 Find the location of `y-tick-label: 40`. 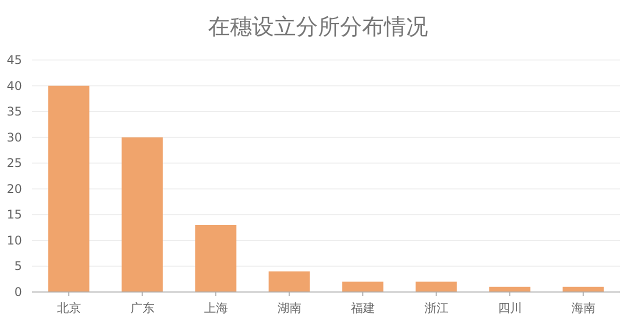

y-tick-label: 40 is located at coordinates (14, 85).